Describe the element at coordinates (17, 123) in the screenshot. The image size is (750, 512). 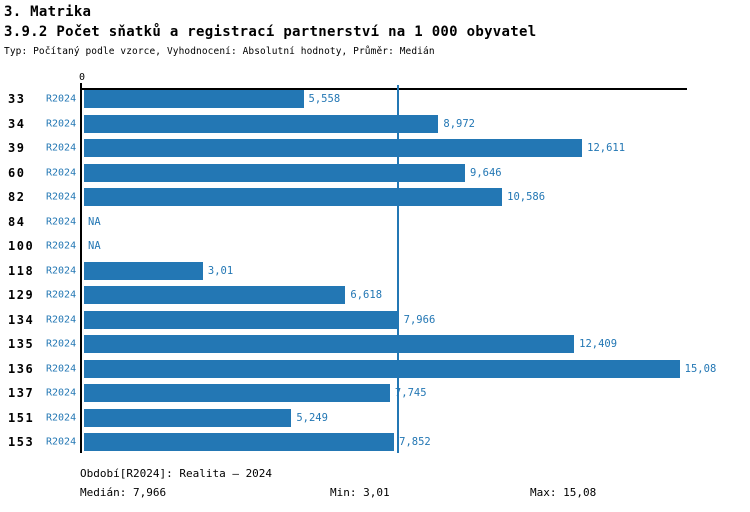
I see `row-category-label: 34` at that location.